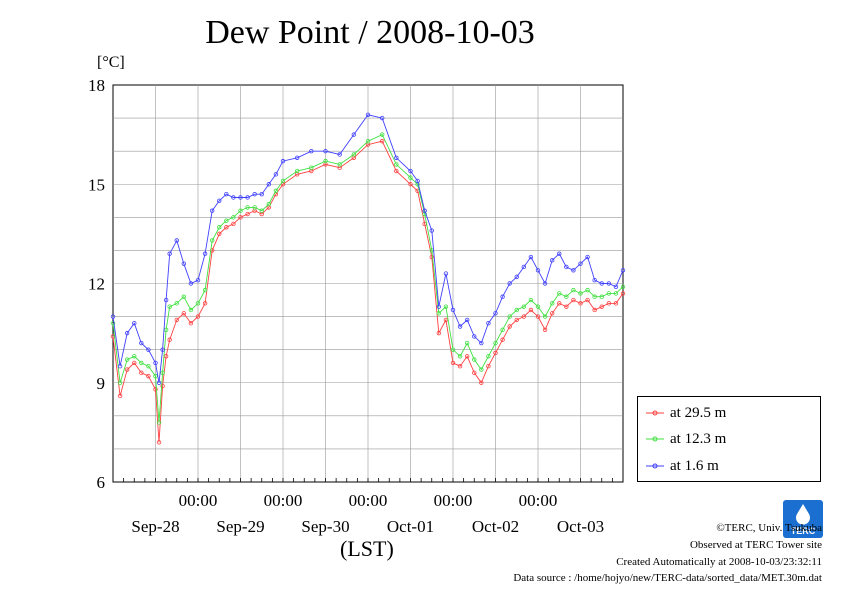  What do you see at coordinates (655, 413) in the screenshot?
I see `legend-swatch-red` at bounding box center [655, 413].